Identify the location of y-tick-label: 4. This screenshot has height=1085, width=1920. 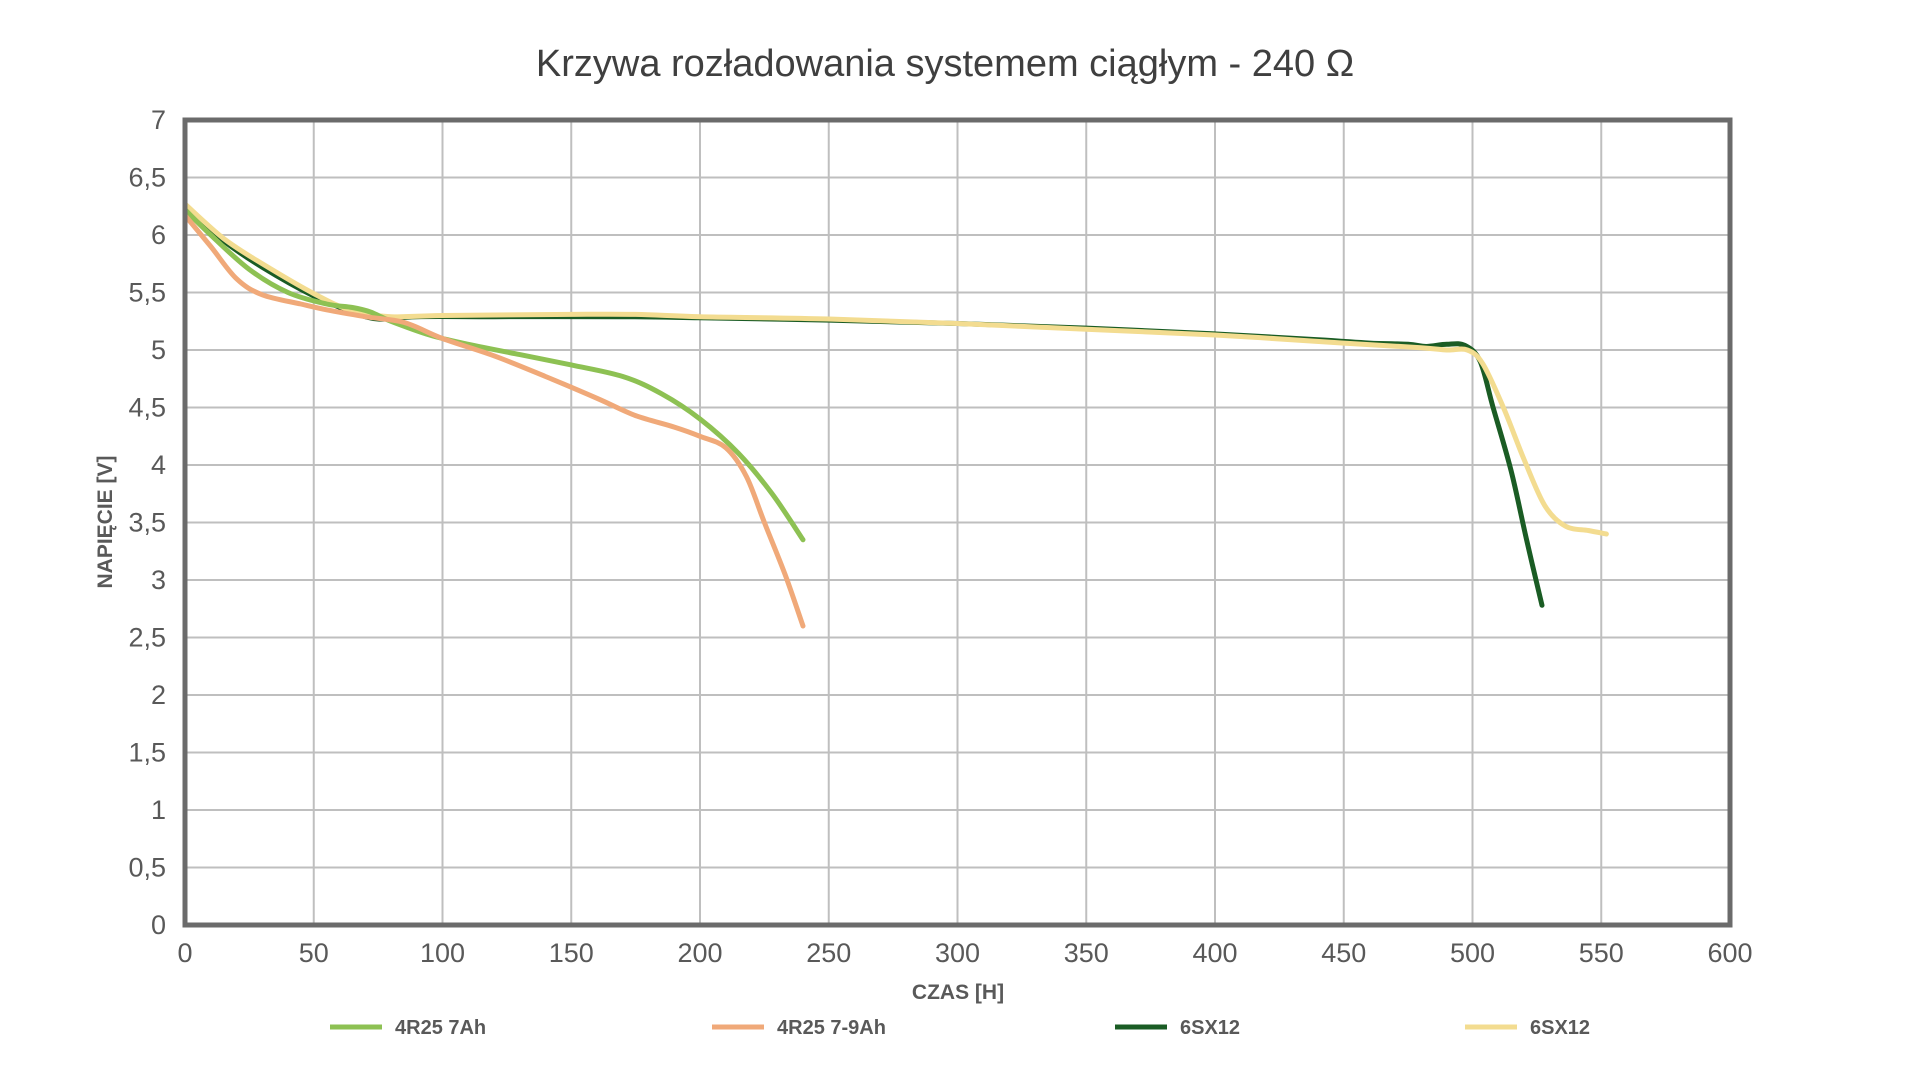
(158, 465).